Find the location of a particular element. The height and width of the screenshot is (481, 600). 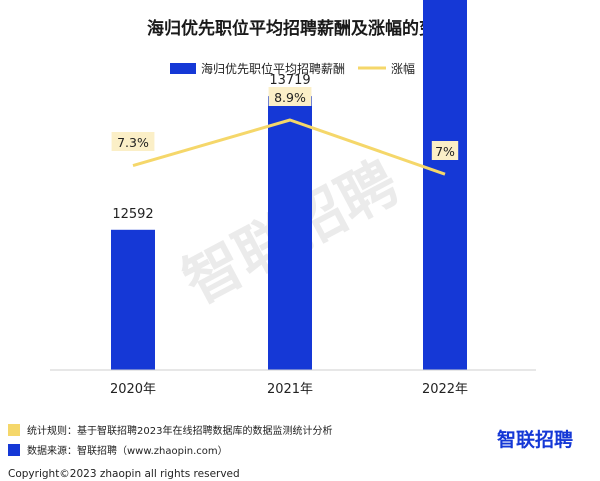

legend: 海归优先职位平均招聘薪酬 涨幅 is located at coordinates (292, 68).